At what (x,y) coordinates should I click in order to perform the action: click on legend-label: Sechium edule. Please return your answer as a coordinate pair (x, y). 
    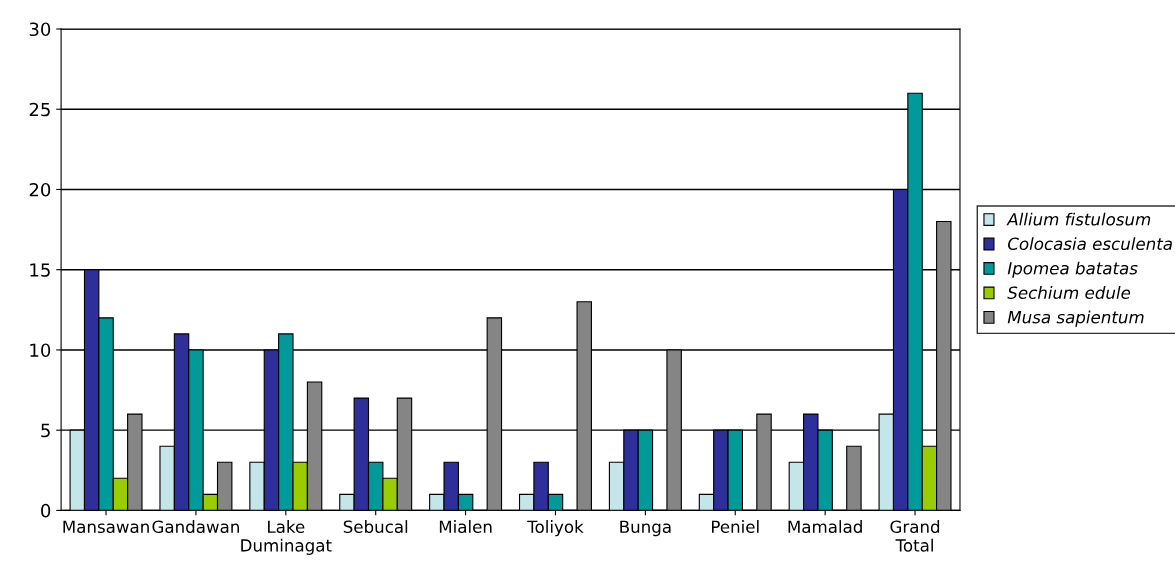
    Looking at the image, I should click on (1069, 292).